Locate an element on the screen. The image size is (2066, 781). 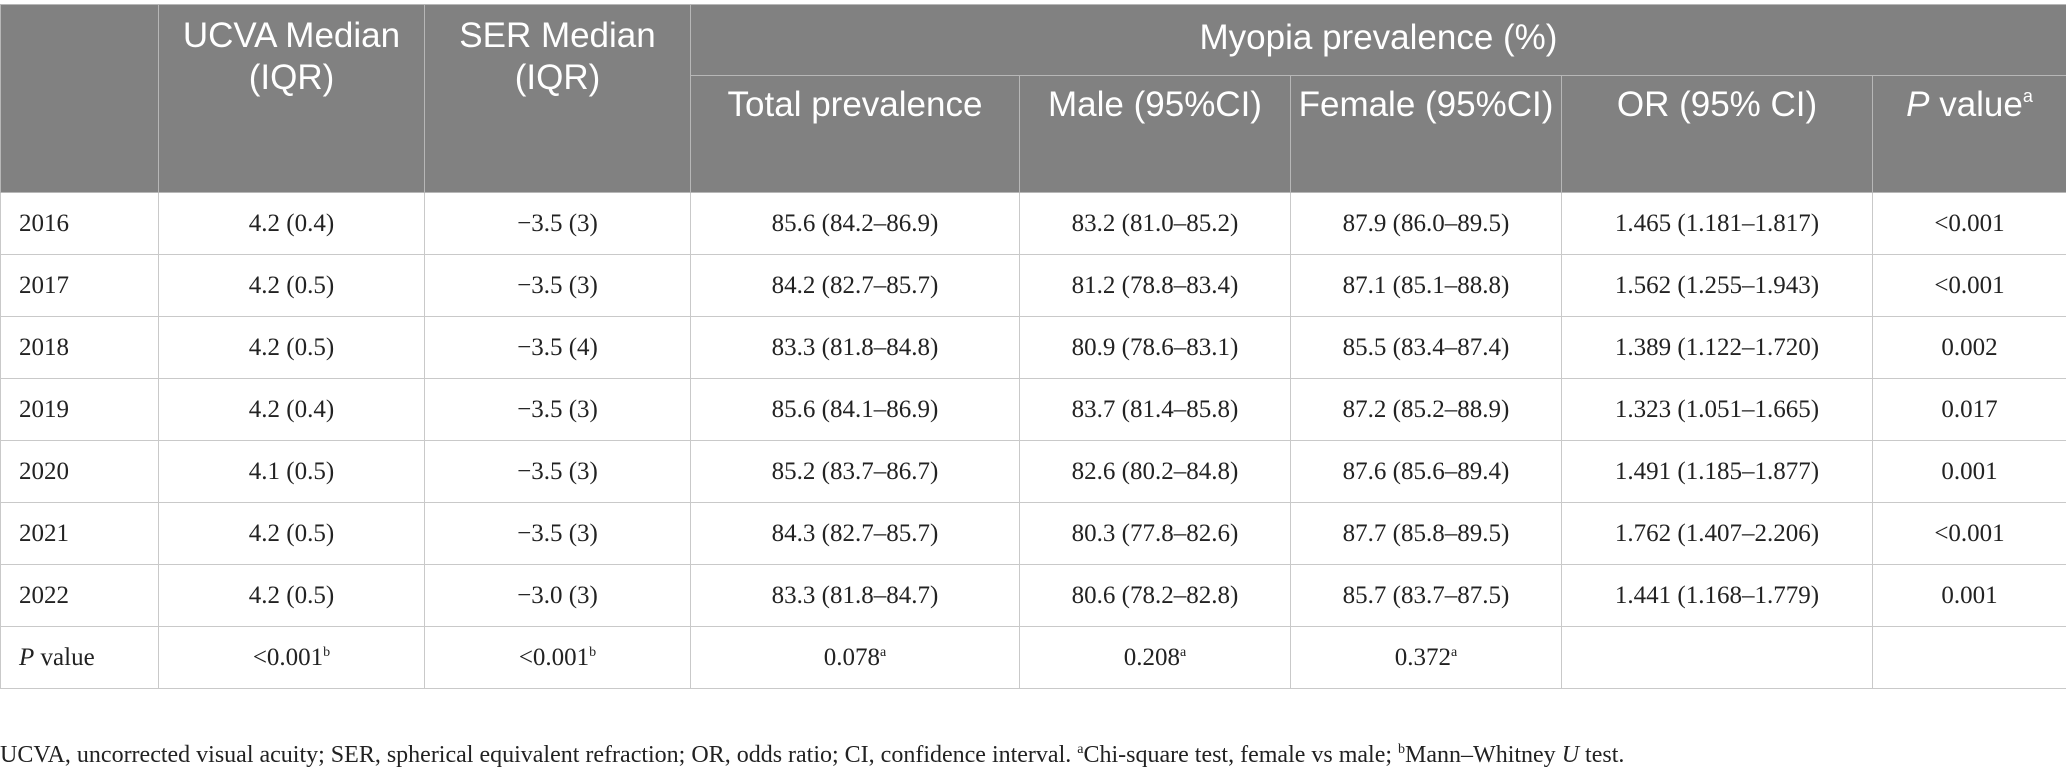
p-row-ser-sup: b is located at coordinates (593, 652).